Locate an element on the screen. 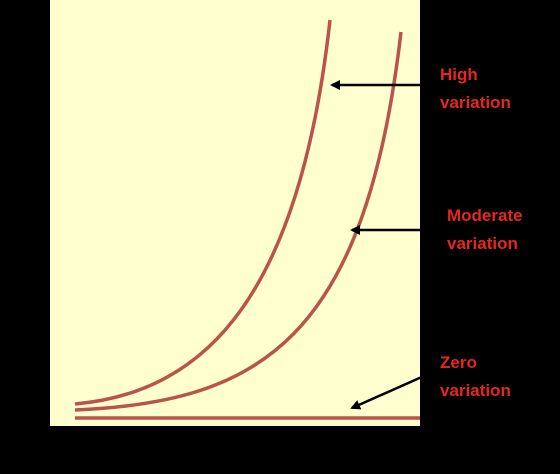  label: Zero is located at coordinates (458, 362).